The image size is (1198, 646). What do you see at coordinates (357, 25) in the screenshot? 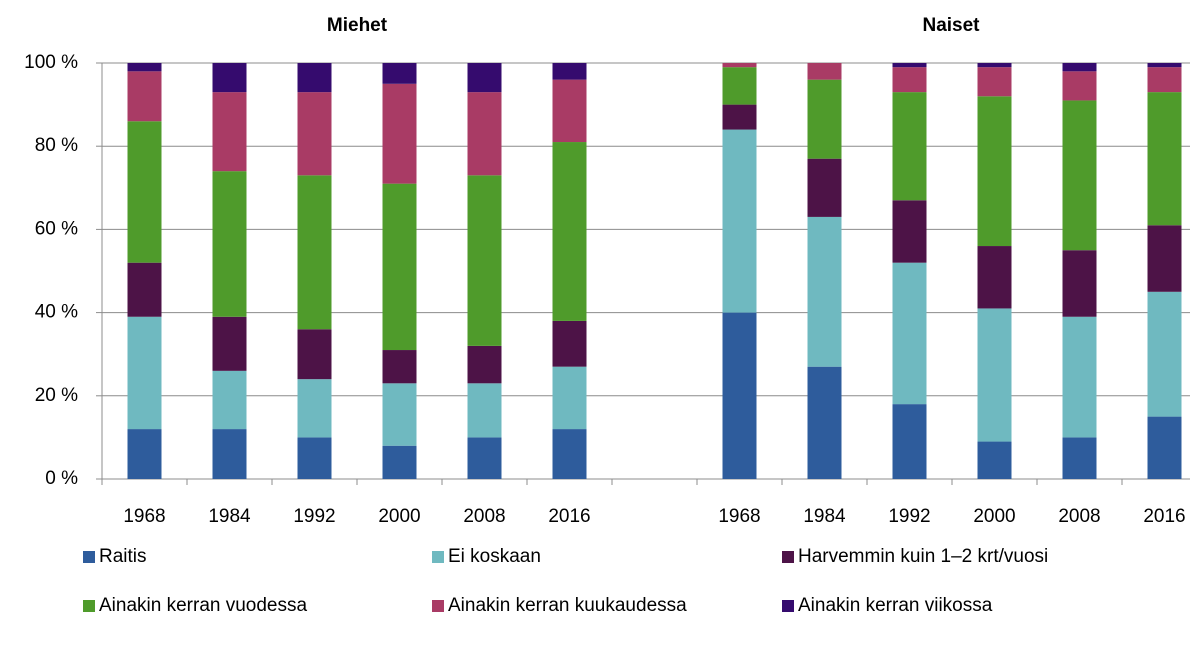
I see `group-title: Miehet` at bounding box center [357, 25].